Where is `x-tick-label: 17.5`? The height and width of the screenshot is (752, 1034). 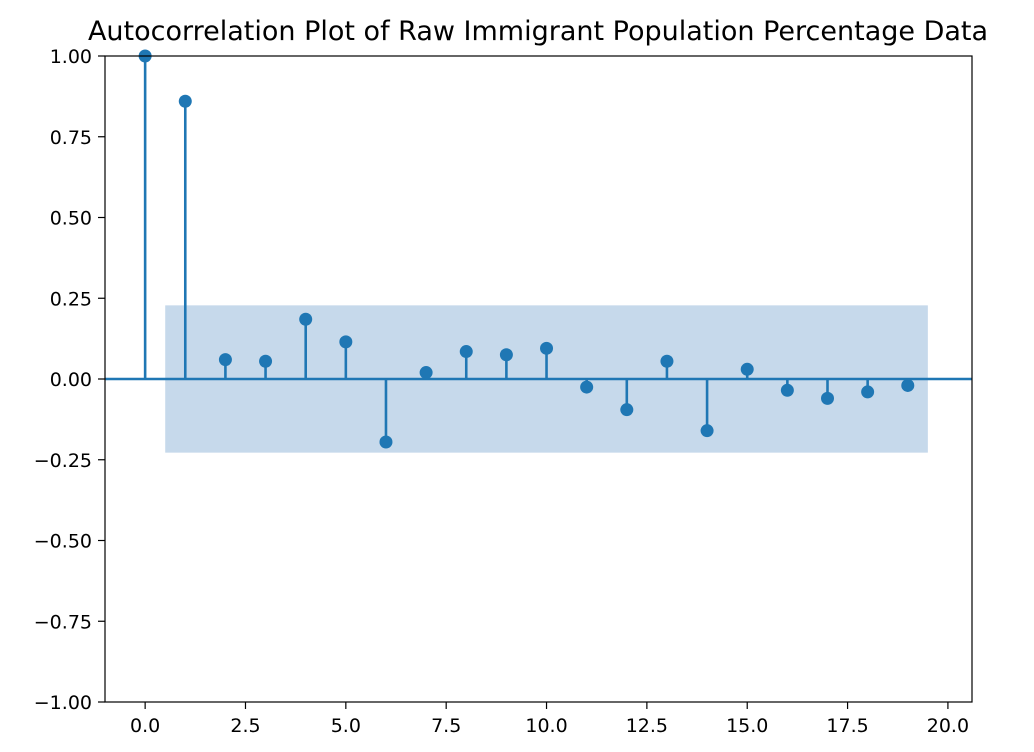
x-tick-label: 17.5 is located at coordinates (847, 726).